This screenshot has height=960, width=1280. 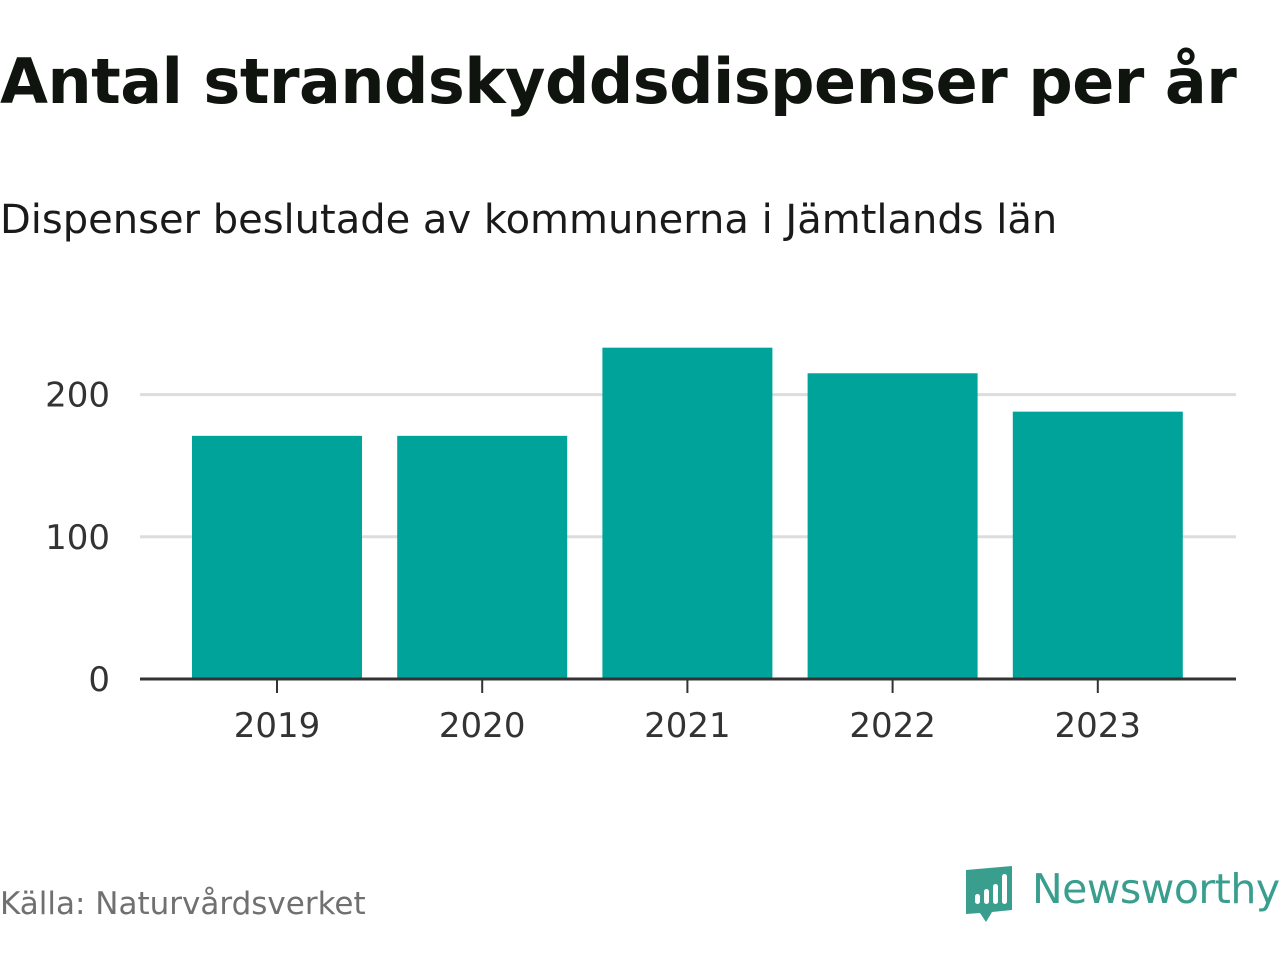 What do you see at coordinates (989, 894) in the screenshot?
I see `newsworthy-logo-icon` at bounding box center [989, 894].